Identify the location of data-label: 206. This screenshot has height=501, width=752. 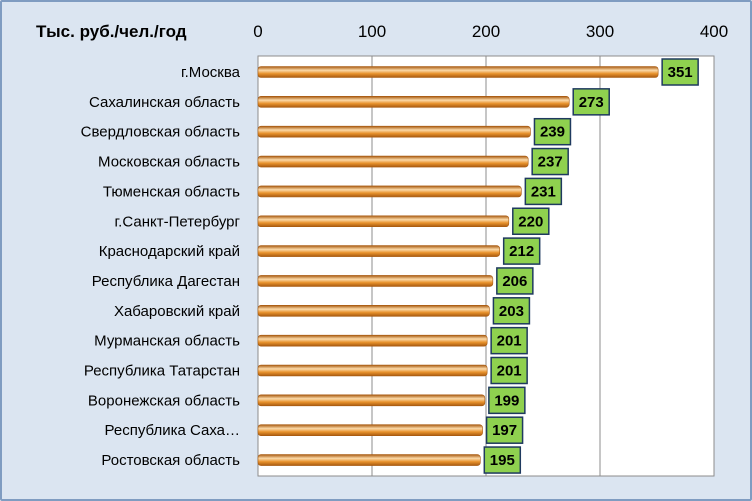
(514, 281).